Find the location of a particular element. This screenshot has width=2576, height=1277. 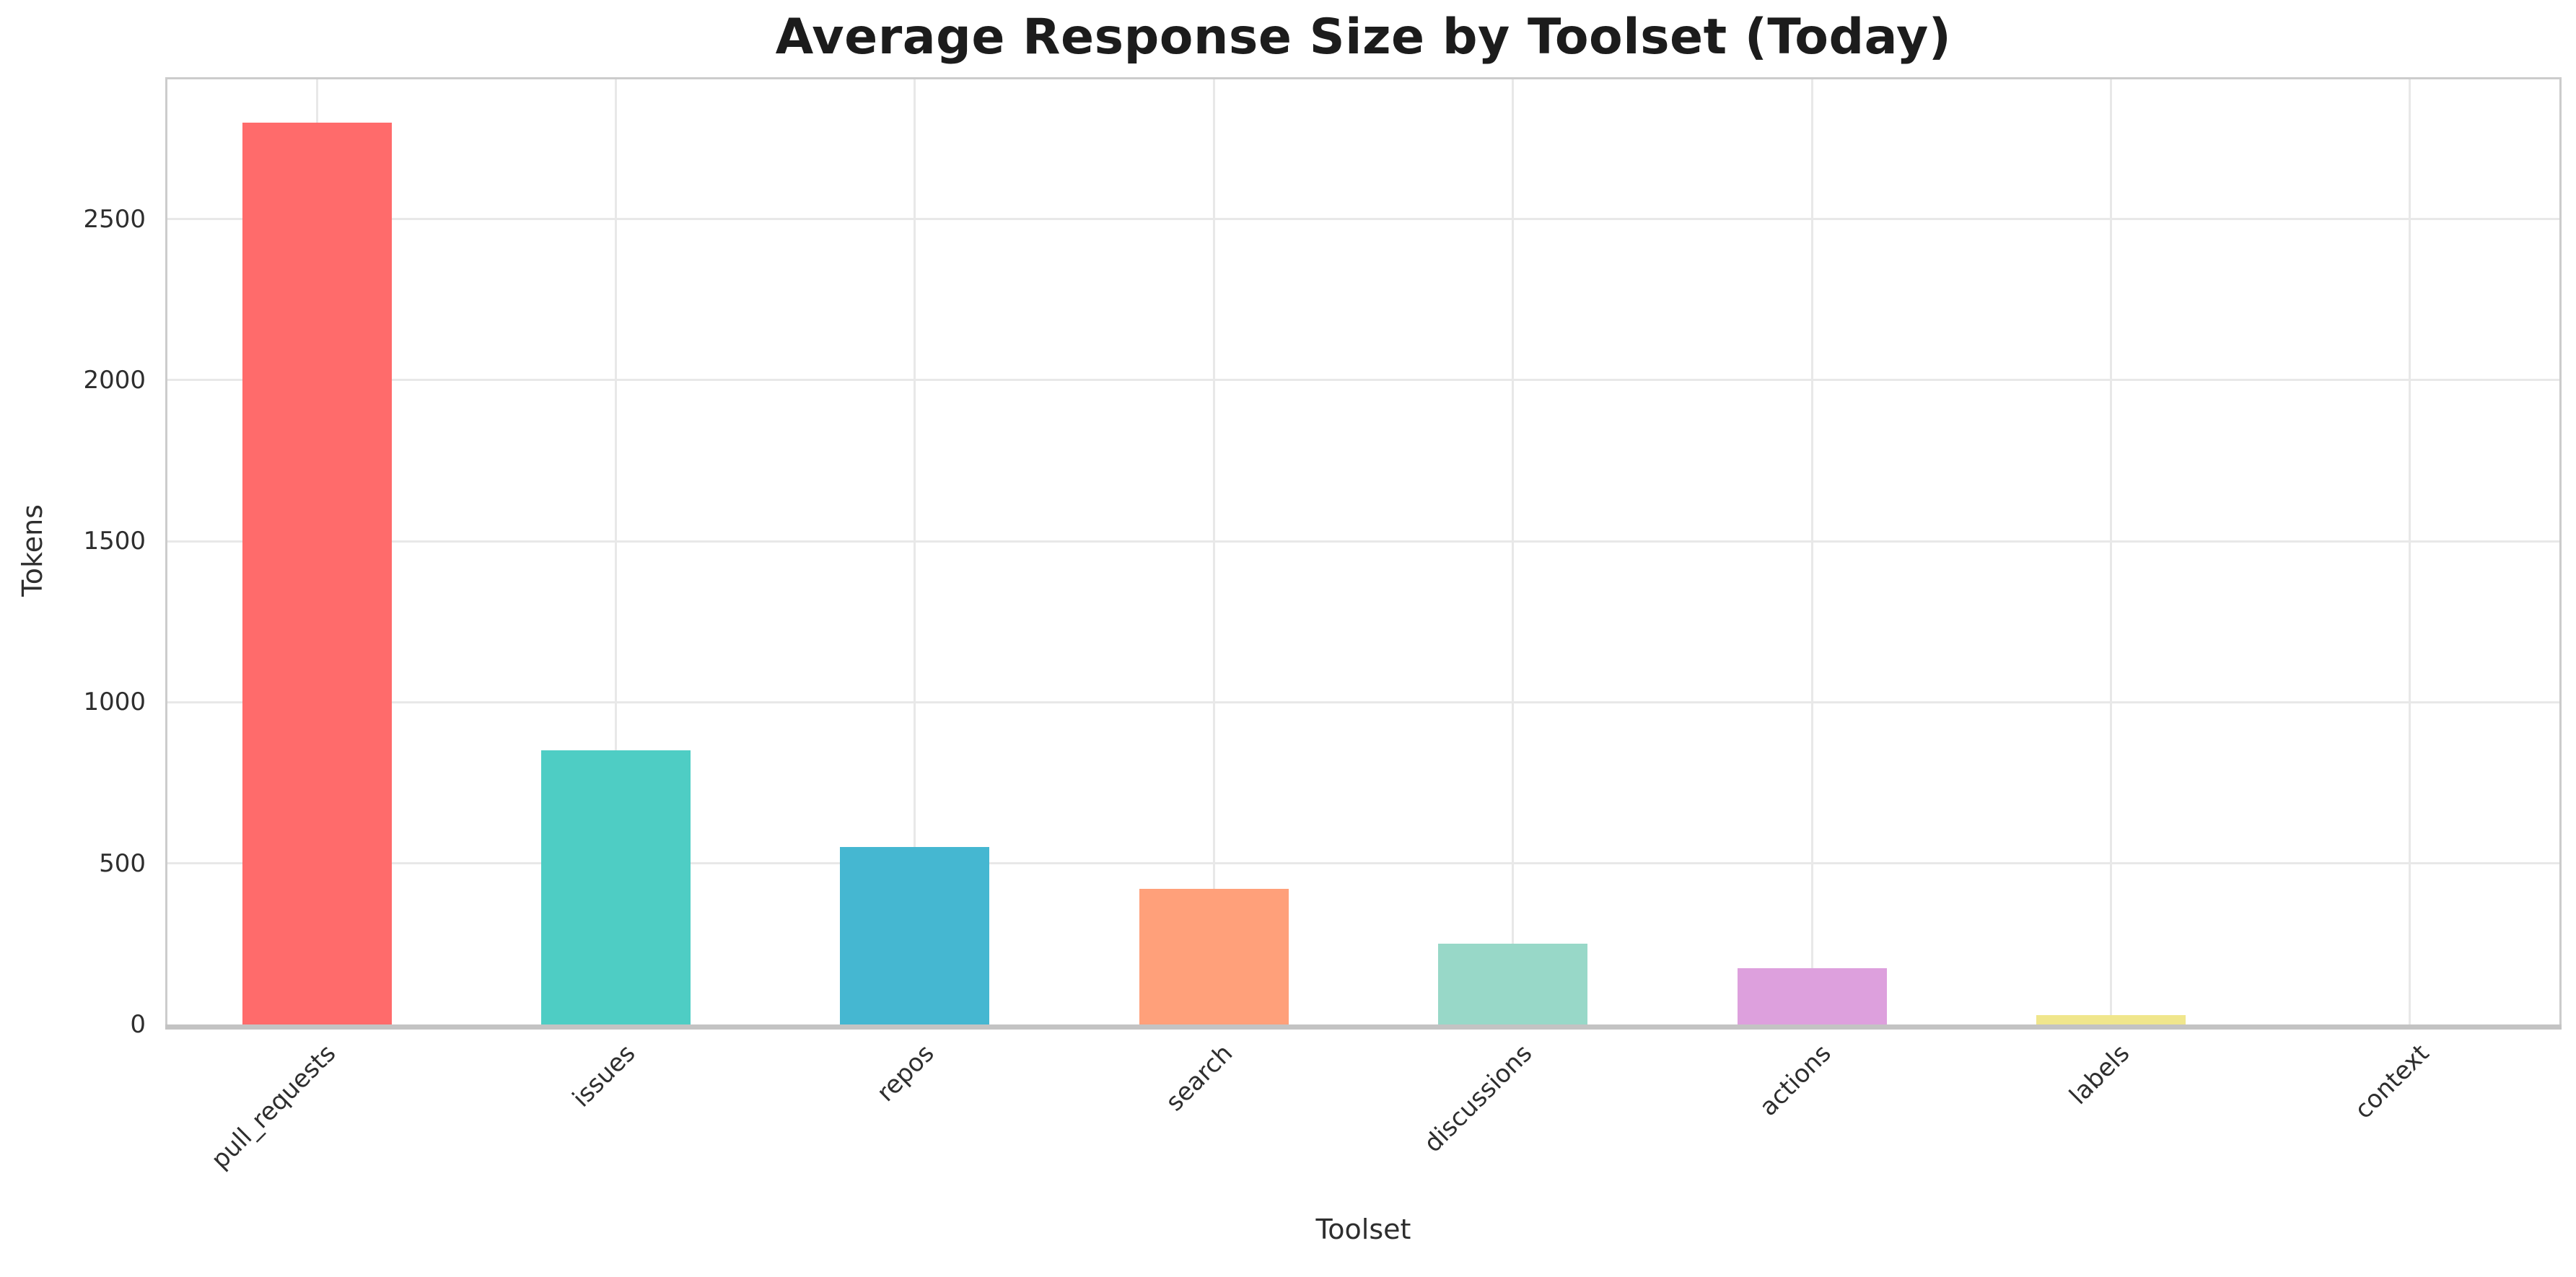

bar-repos is located at coordinates (915, 935).